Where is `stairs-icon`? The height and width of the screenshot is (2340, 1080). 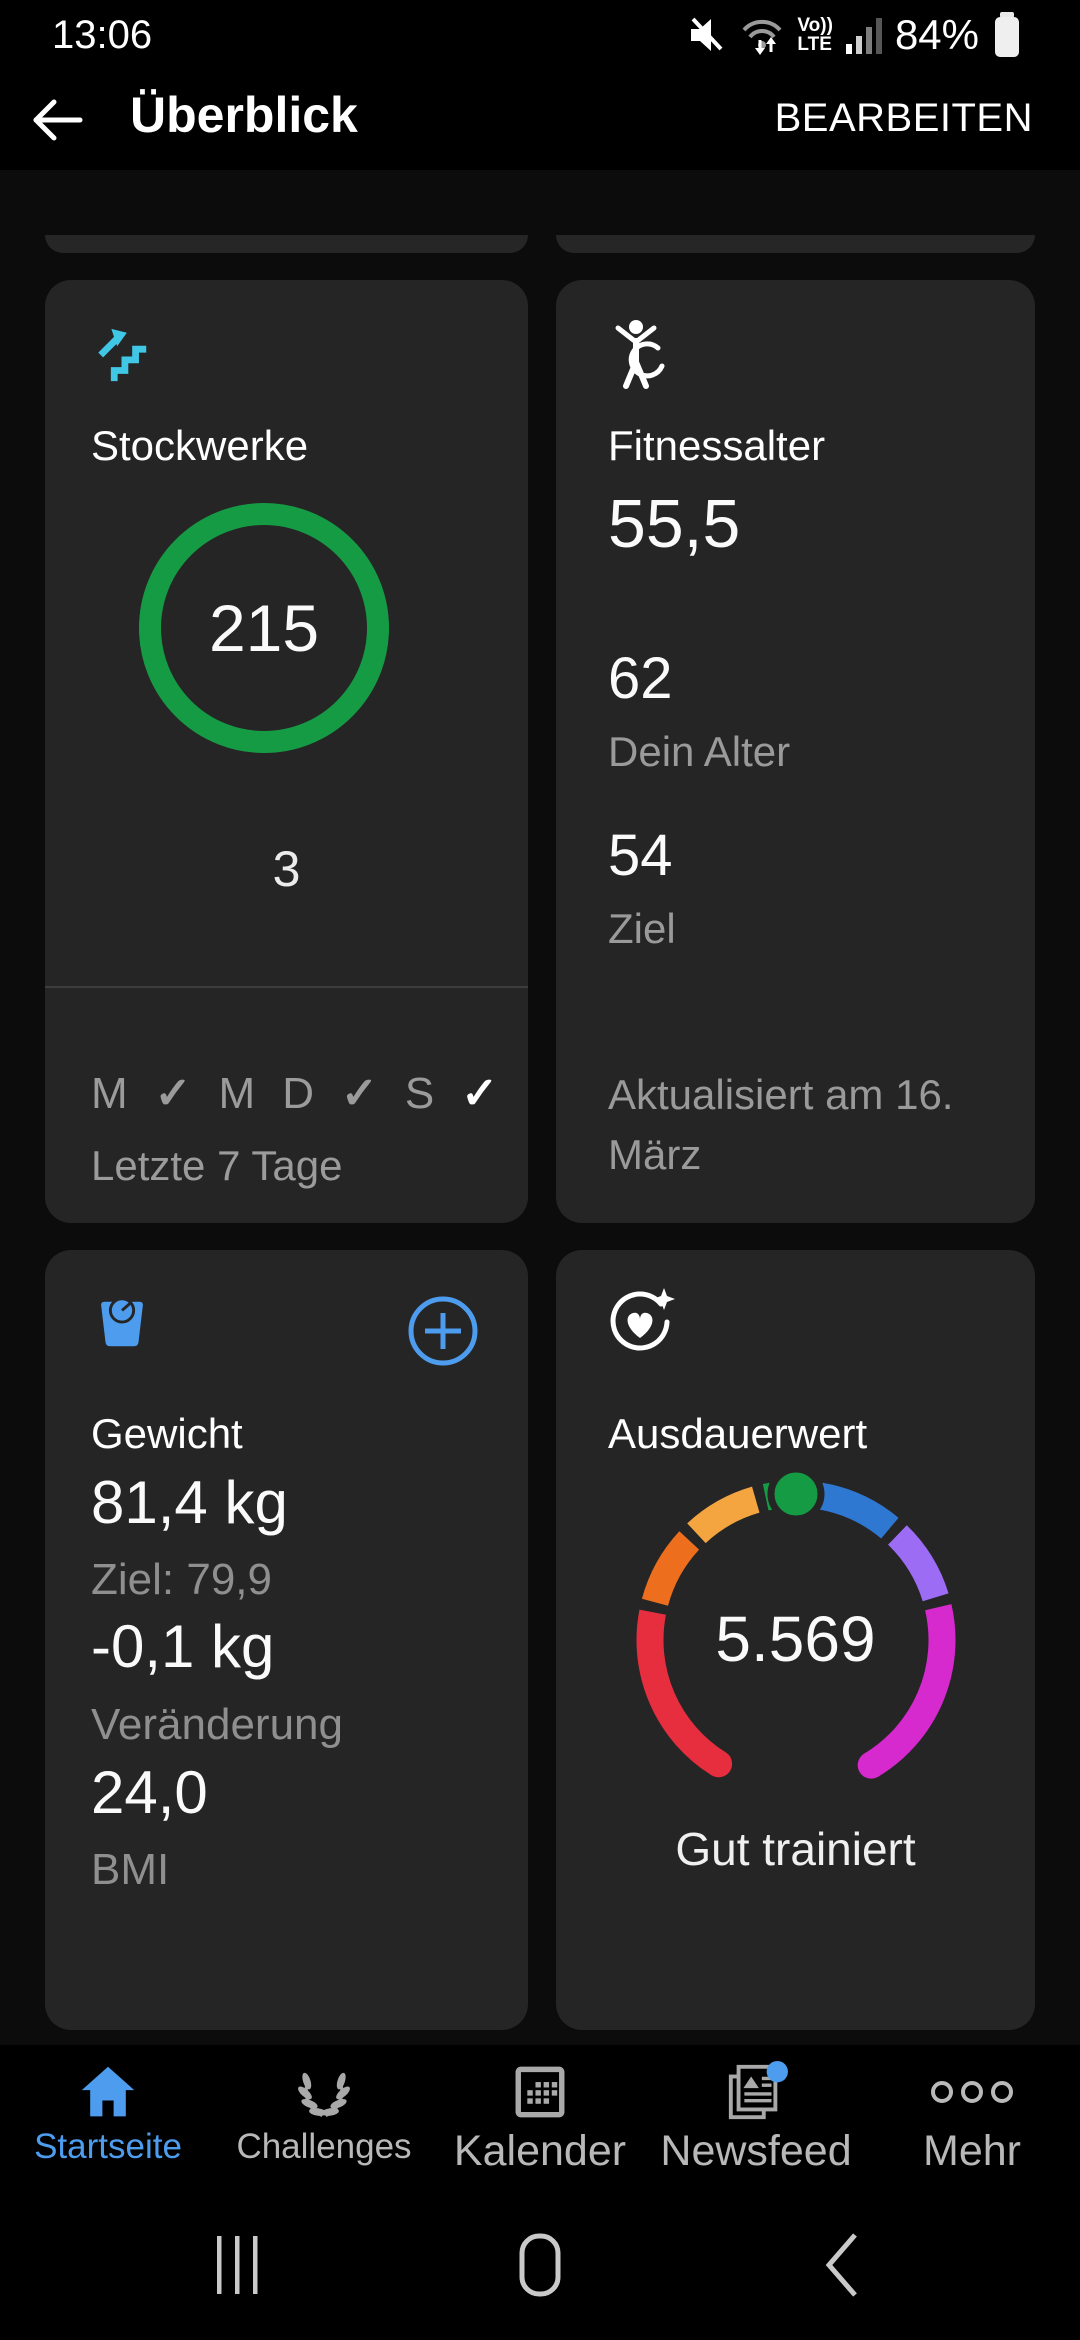 stairs-icon is located at coordinates (122, 355).